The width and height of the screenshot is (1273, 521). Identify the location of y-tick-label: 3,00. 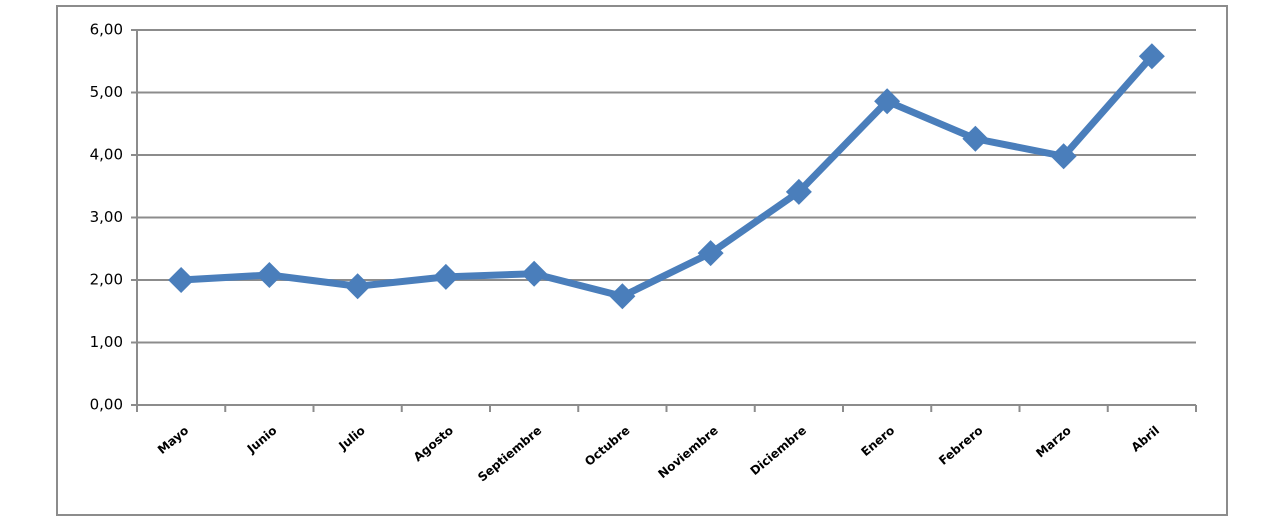
(106, 217).